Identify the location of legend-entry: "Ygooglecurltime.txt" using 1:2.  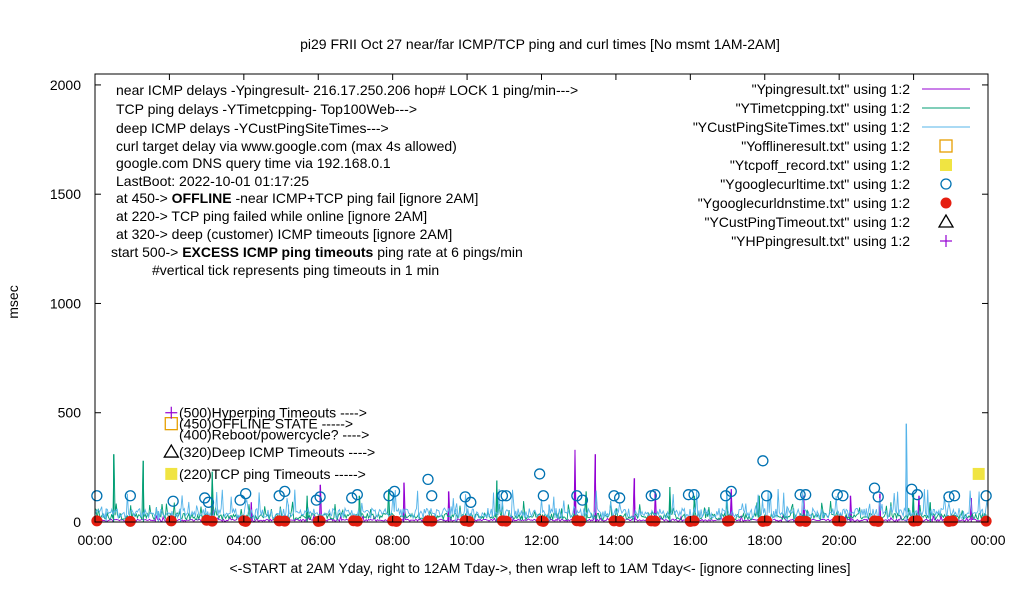
(836, 184).